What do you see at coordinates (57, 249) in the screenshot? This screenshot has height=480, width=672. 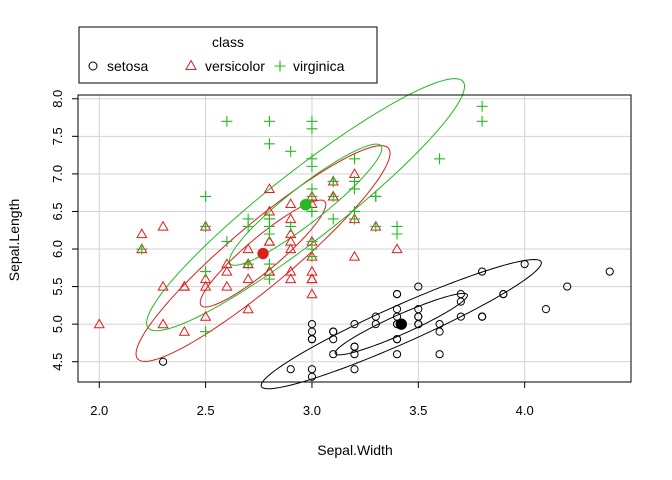 I see `y-tick-label: 6.0` at bounding box center [57, 249].